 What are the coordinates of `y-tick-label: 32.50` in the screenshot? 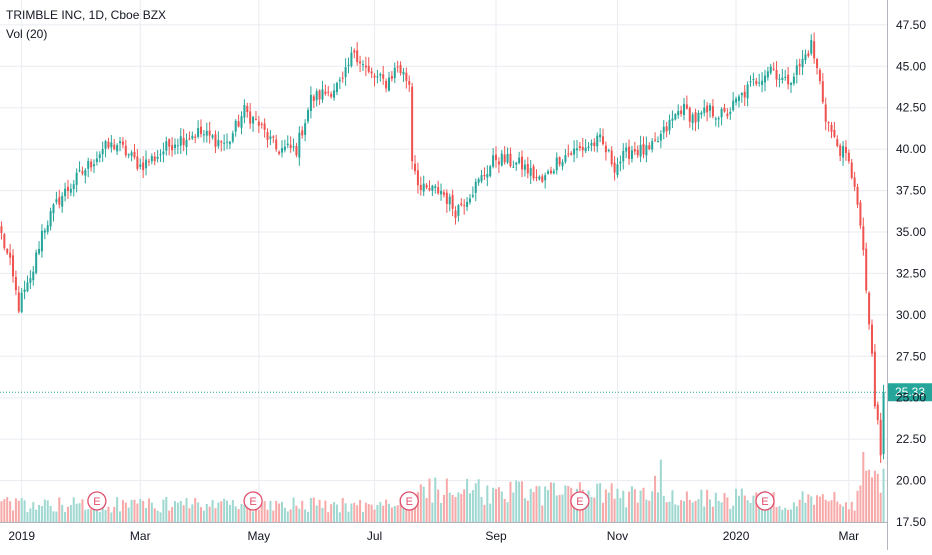 It's located at (911, 273).